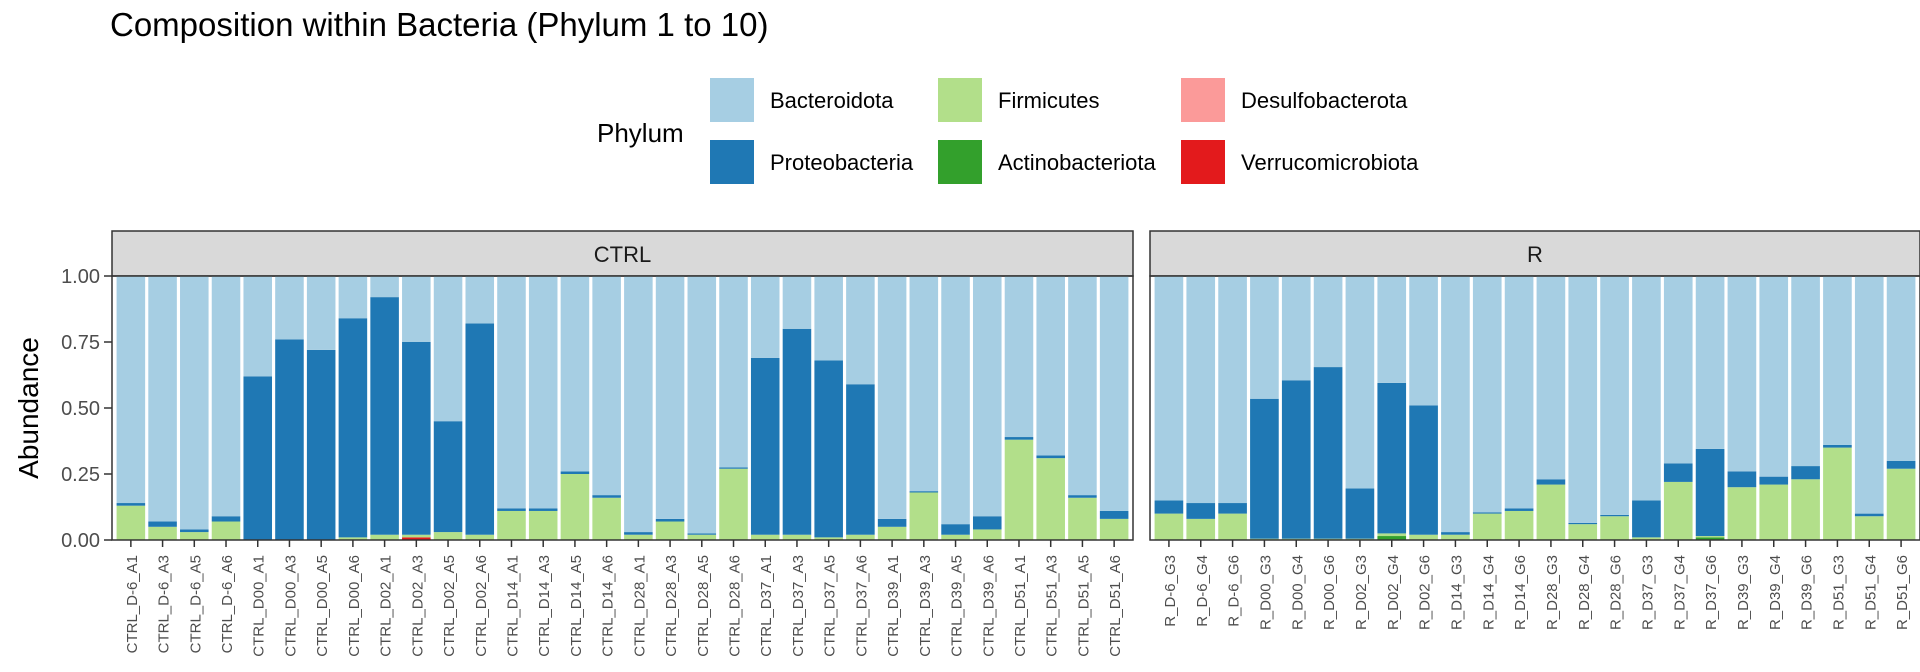 The image size is (1920, 672). Describe the element at coordinates (732, 100) in the screenshot. I see `legend-key-bacteroidota` at that location.